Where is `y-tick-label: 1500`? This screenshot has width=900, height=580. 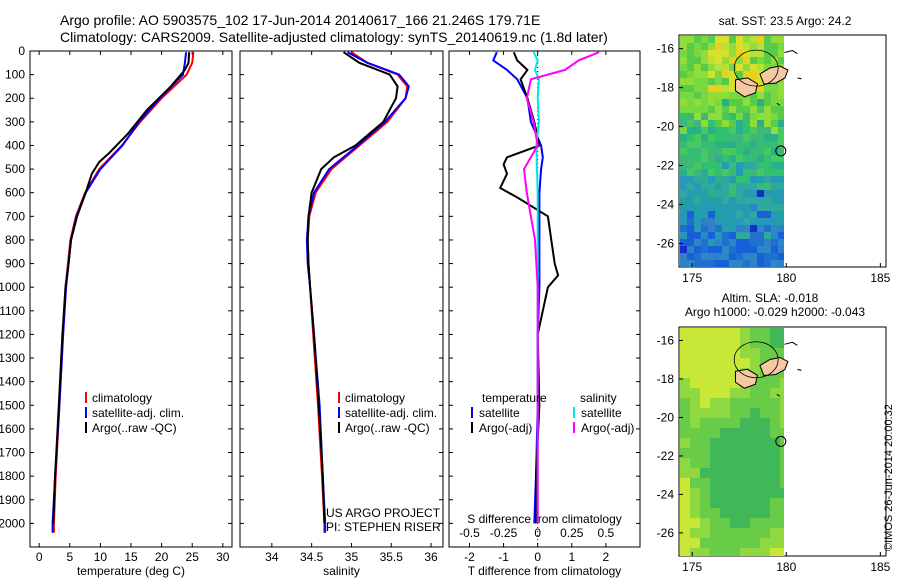 y-tick-label: 1500 is located at coordinates (12, 405).